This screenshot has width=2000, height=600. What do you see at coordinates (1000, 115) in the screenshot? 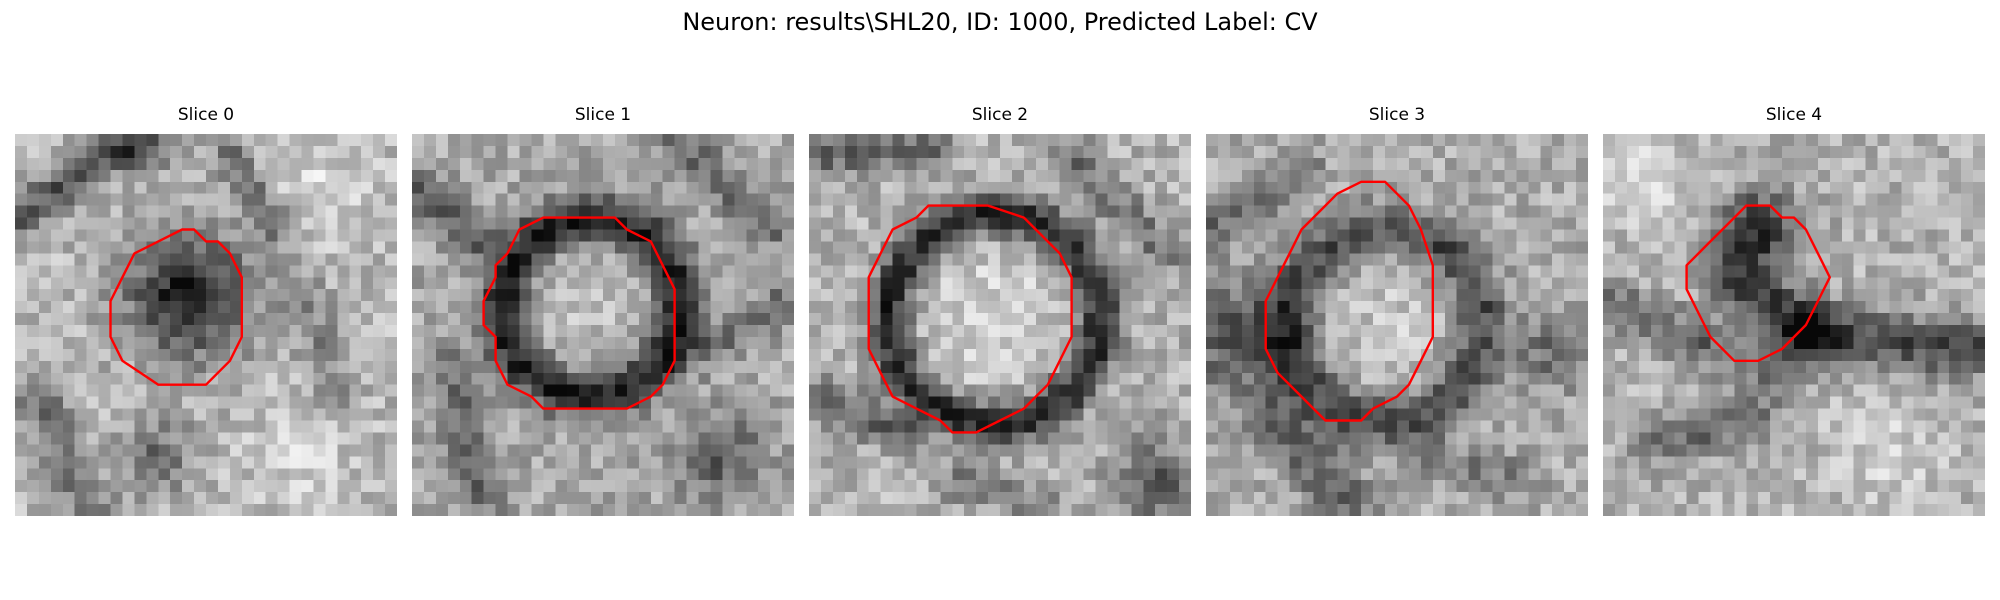
I see `slice-title-2: Slice 2` at bounding box center [1000, 115].